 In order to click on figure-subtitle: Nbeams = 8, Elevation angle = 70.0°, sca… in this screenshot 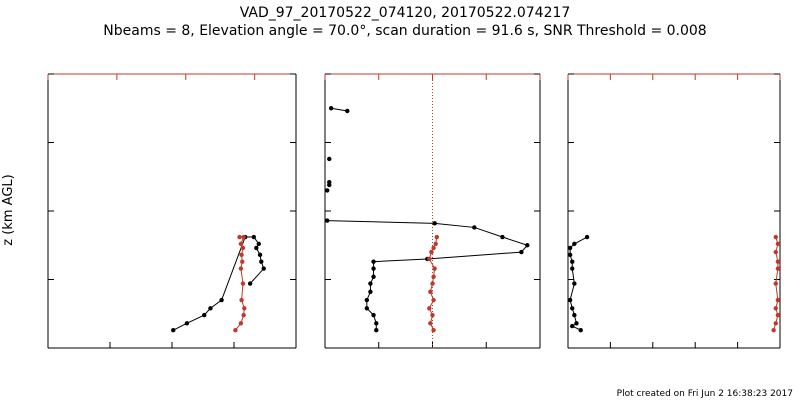, I will do `click(404, 31)`.